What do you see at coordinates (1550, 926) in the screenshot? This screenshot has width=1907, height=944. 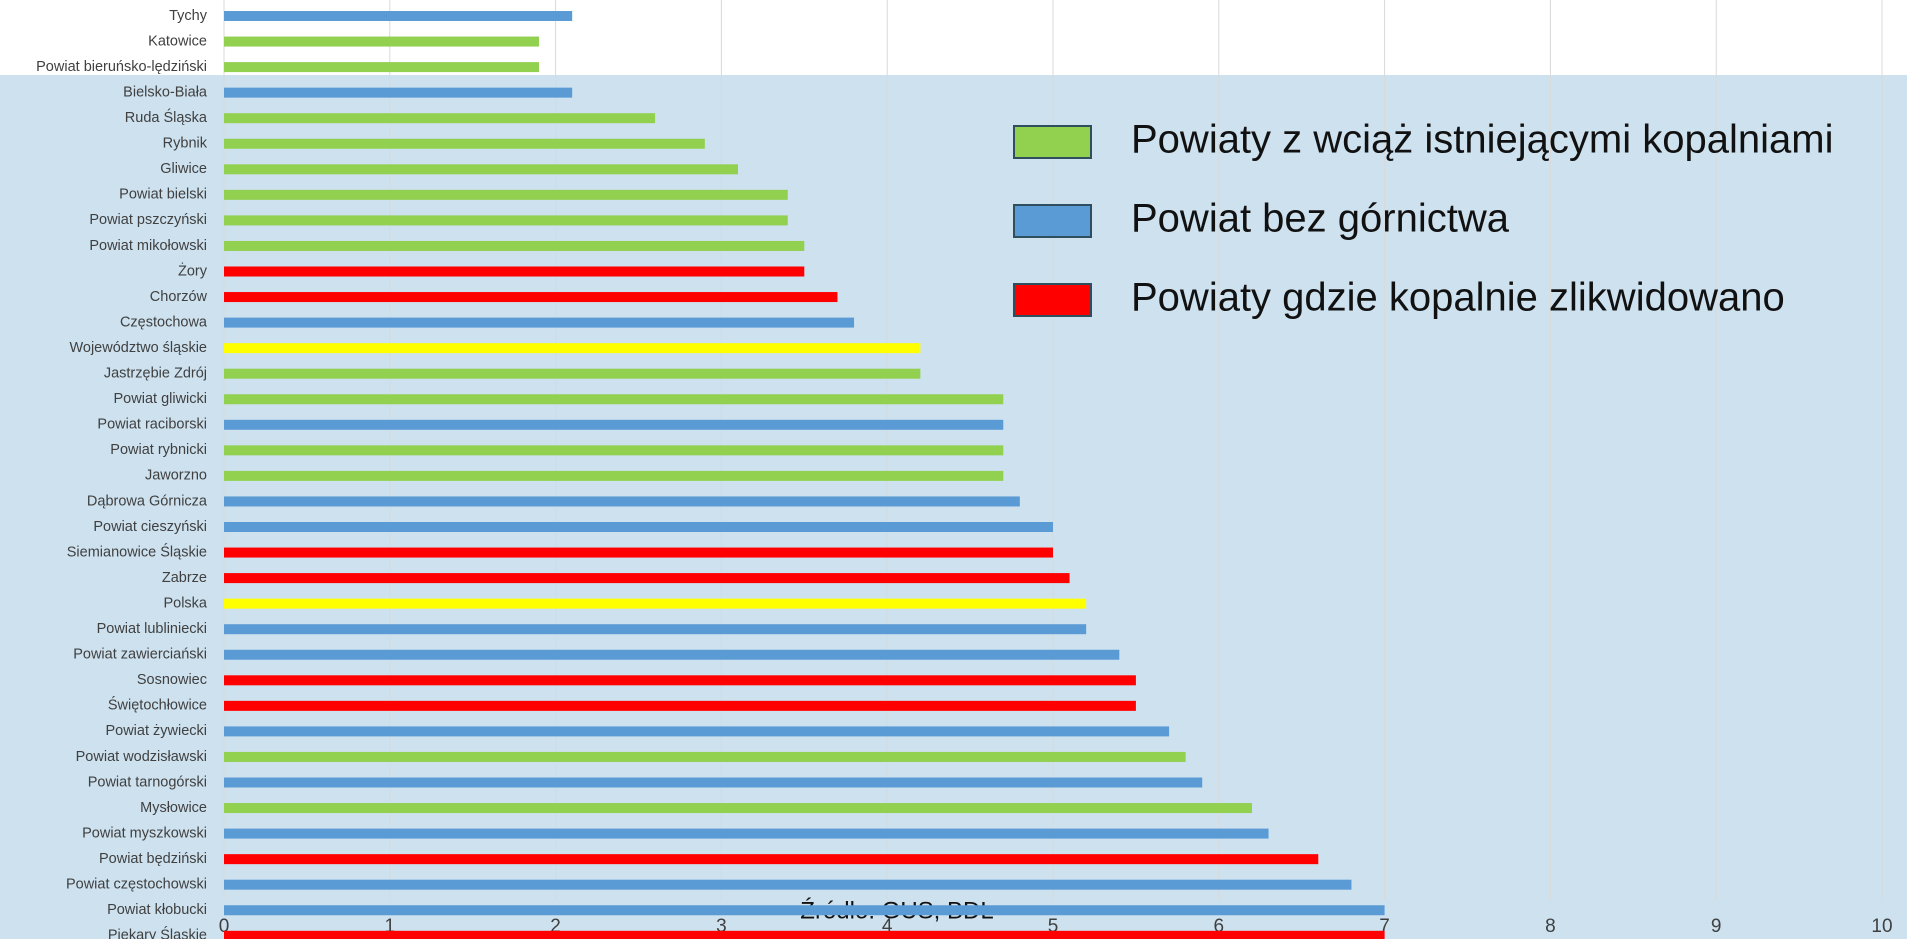 I see `x-tick-label: 8` at bounding box center [1550, 926].